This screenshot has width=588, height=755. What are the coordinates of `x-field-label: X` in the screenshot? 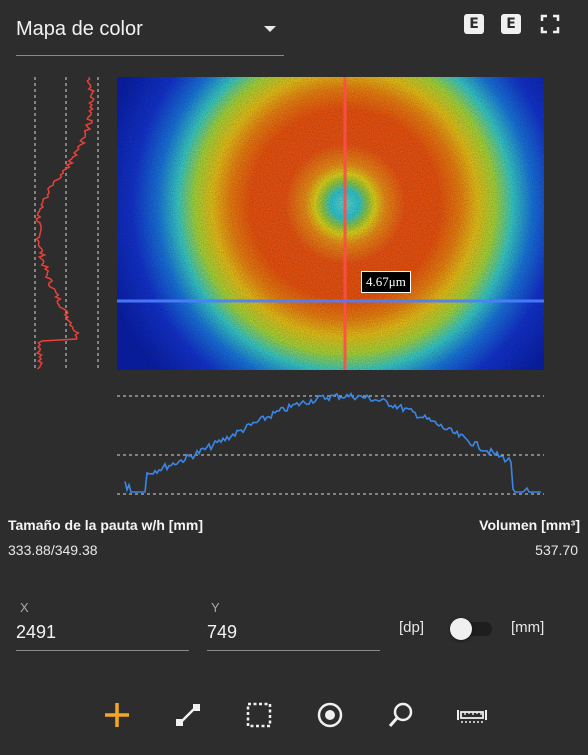 It's located at (24, 607).